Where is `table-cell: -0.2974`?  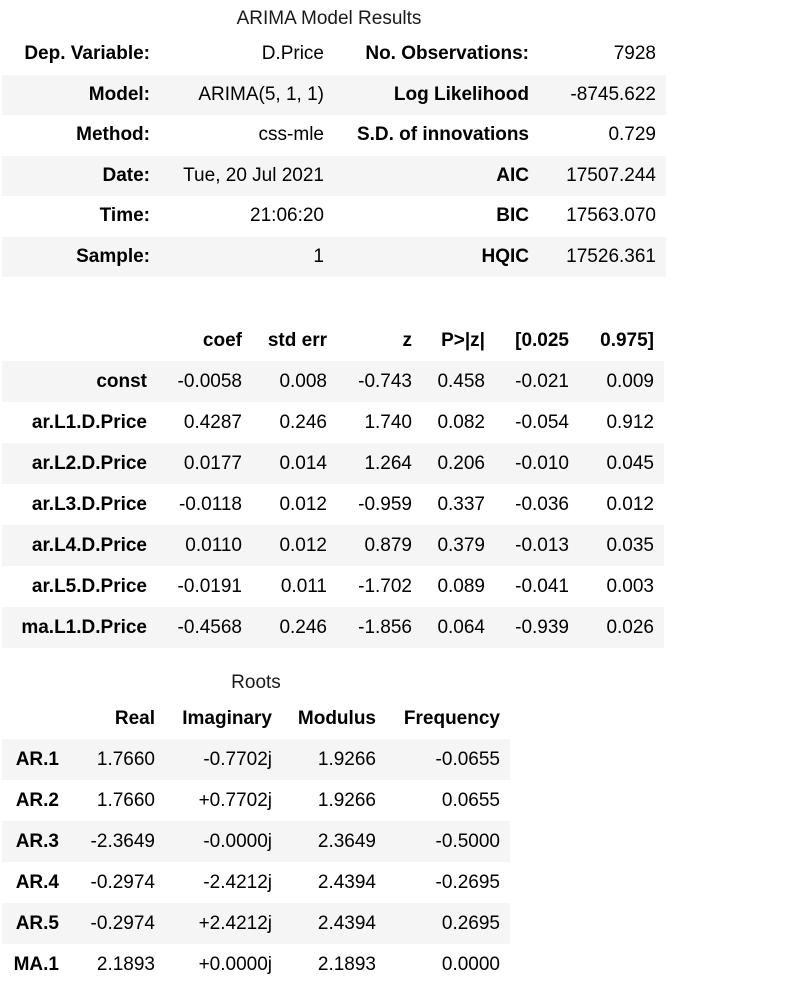 table-cell: -0.2974 is located at coordinates (122, 923).